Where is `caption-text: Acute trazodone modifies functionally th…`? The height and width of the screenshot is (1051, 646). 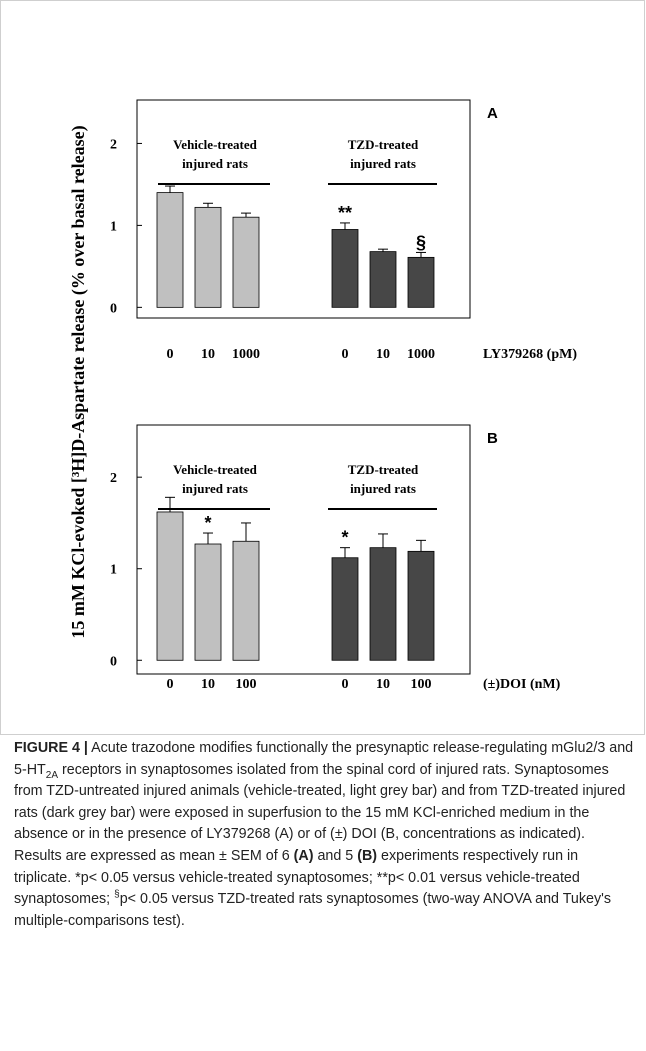
caption-text: Acute trazodone modifies functionally th… is located at coordinates (324, 759).